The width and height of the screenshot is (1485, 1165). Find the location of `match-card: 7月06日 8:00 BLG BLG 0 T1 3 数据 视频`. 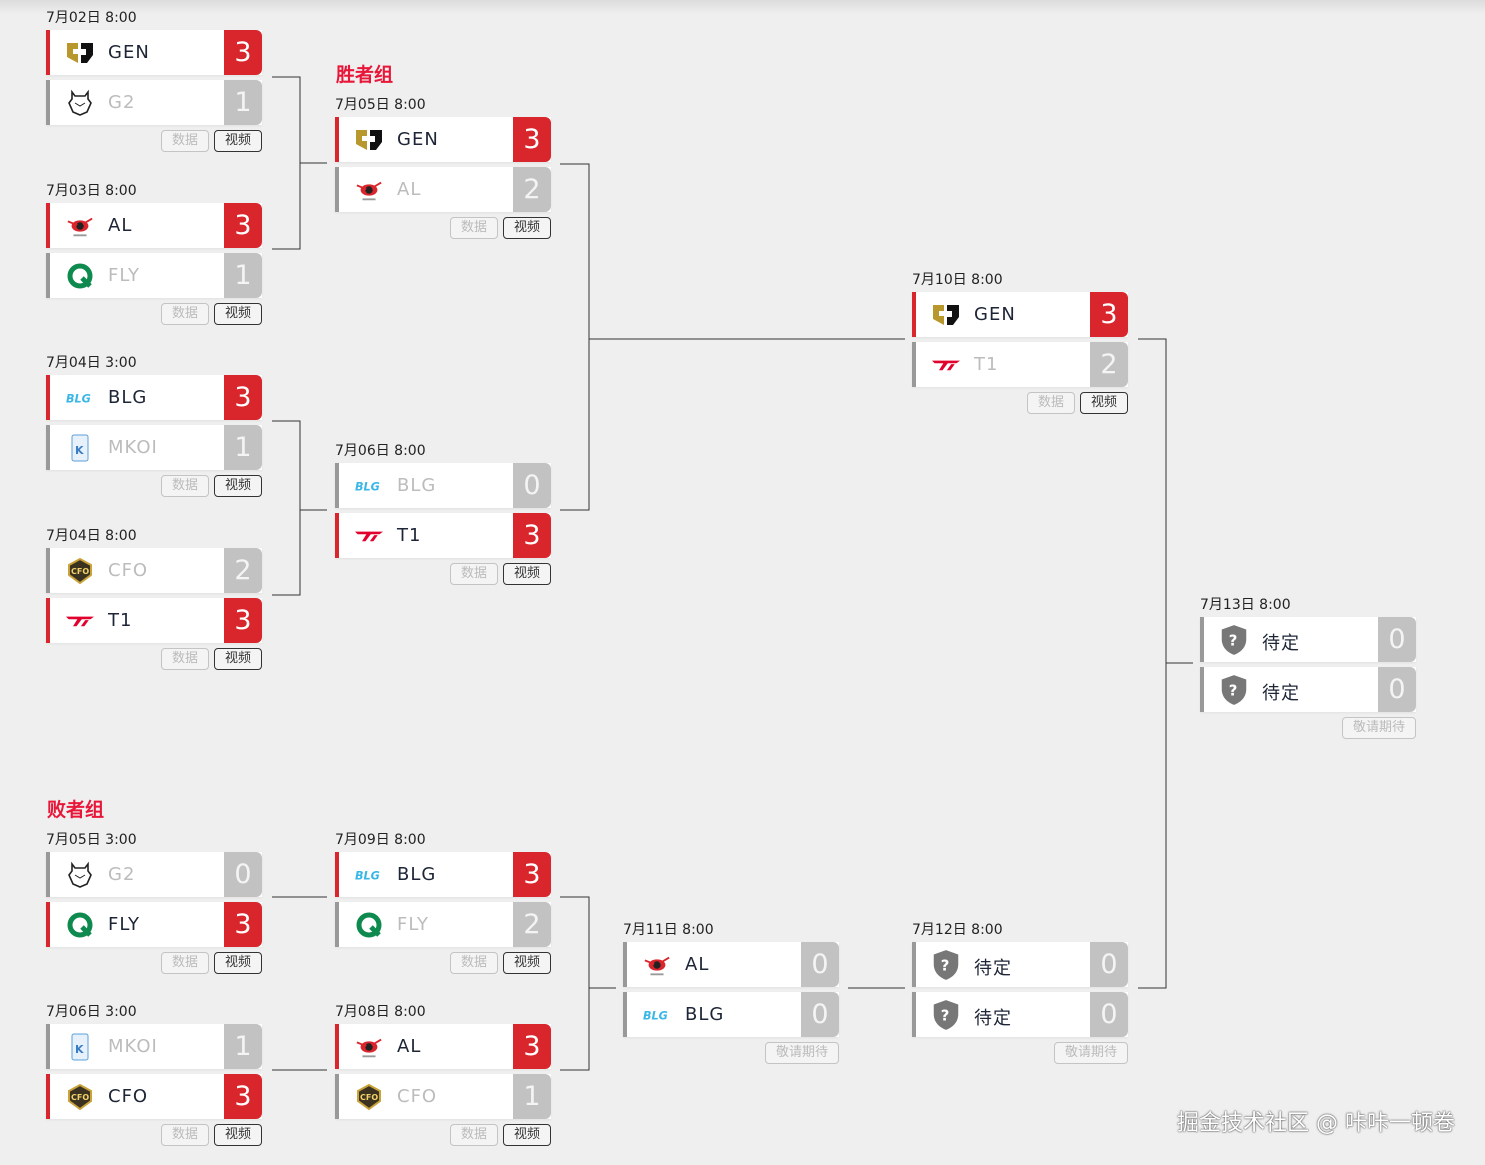

match-card: 7月06日 8:00 BLG BLG 0 T1 3 数据 视频 is located at coordinates (443, 514).